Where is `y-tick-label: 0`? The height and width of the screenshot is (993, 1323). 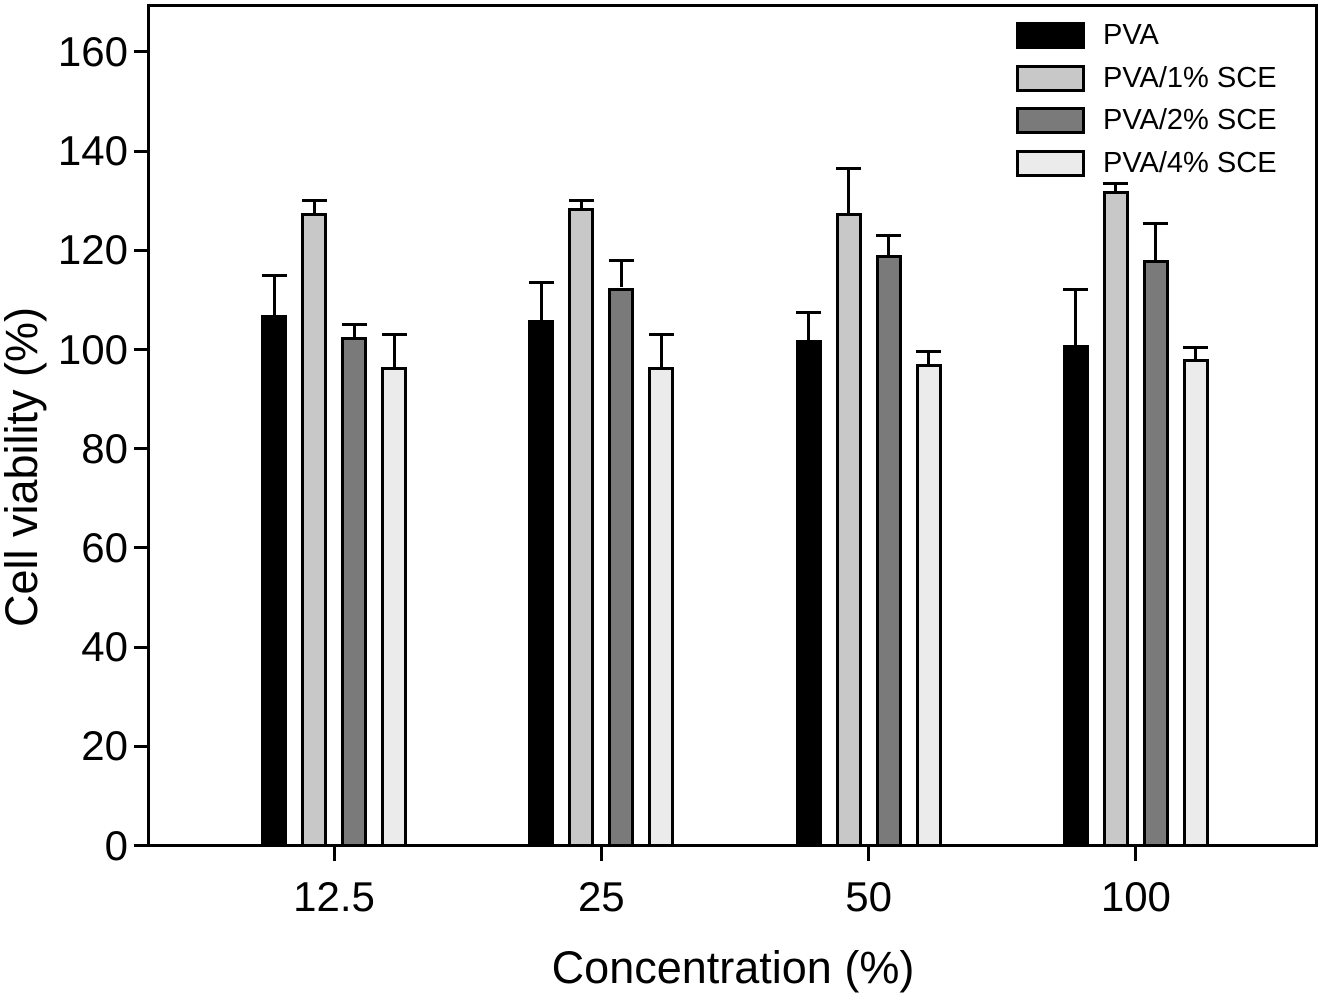
y-tick-label: 0 is located at coordinates (116, 845).